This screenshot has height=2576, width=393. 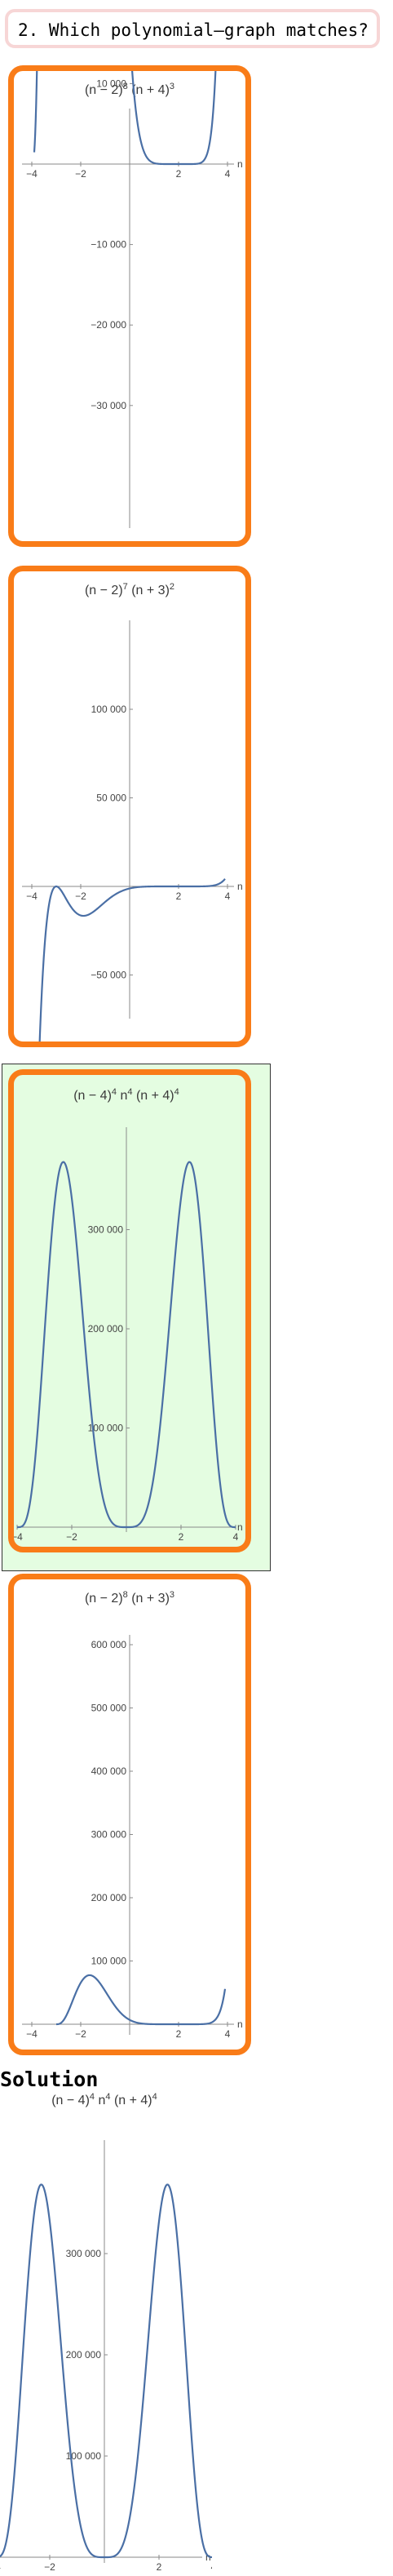 What do you see at coordinates (109, 1771) in the screenshot?
I see `y-tick-label: 400 000` at bounding box center [109, 1771].